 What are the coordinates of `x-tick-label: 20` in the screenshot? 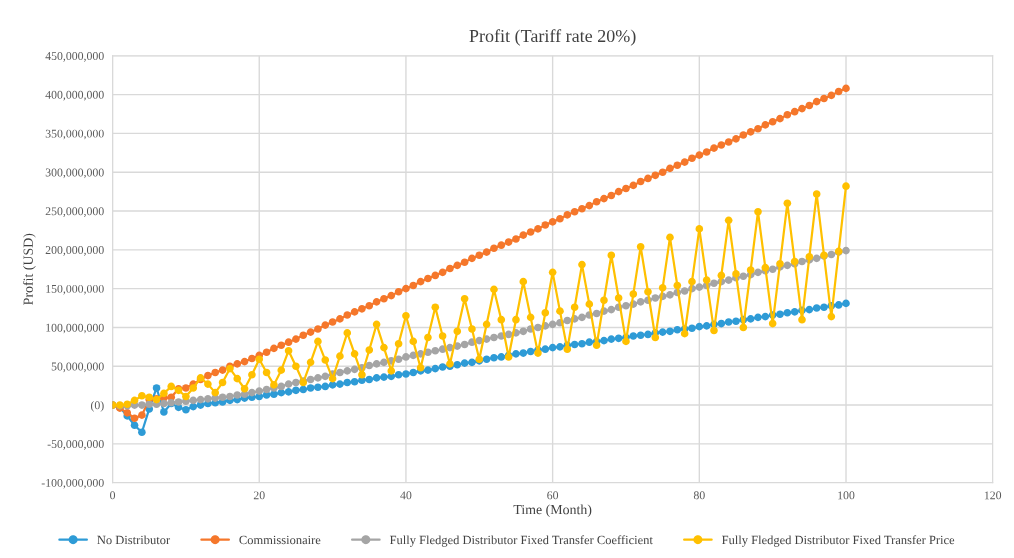 It's located at (259, 495).